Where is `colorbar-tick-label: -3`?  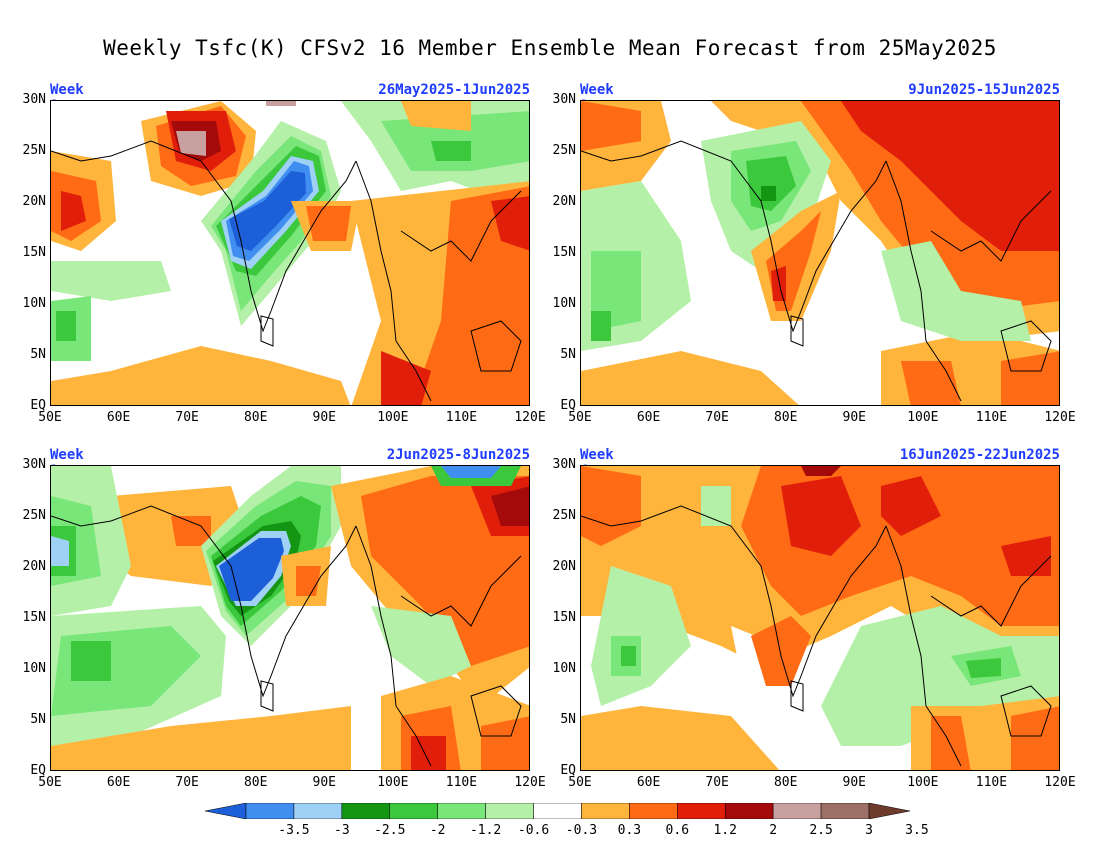 colorbar-tick-label: -3 is located at coordinates (342, 830).